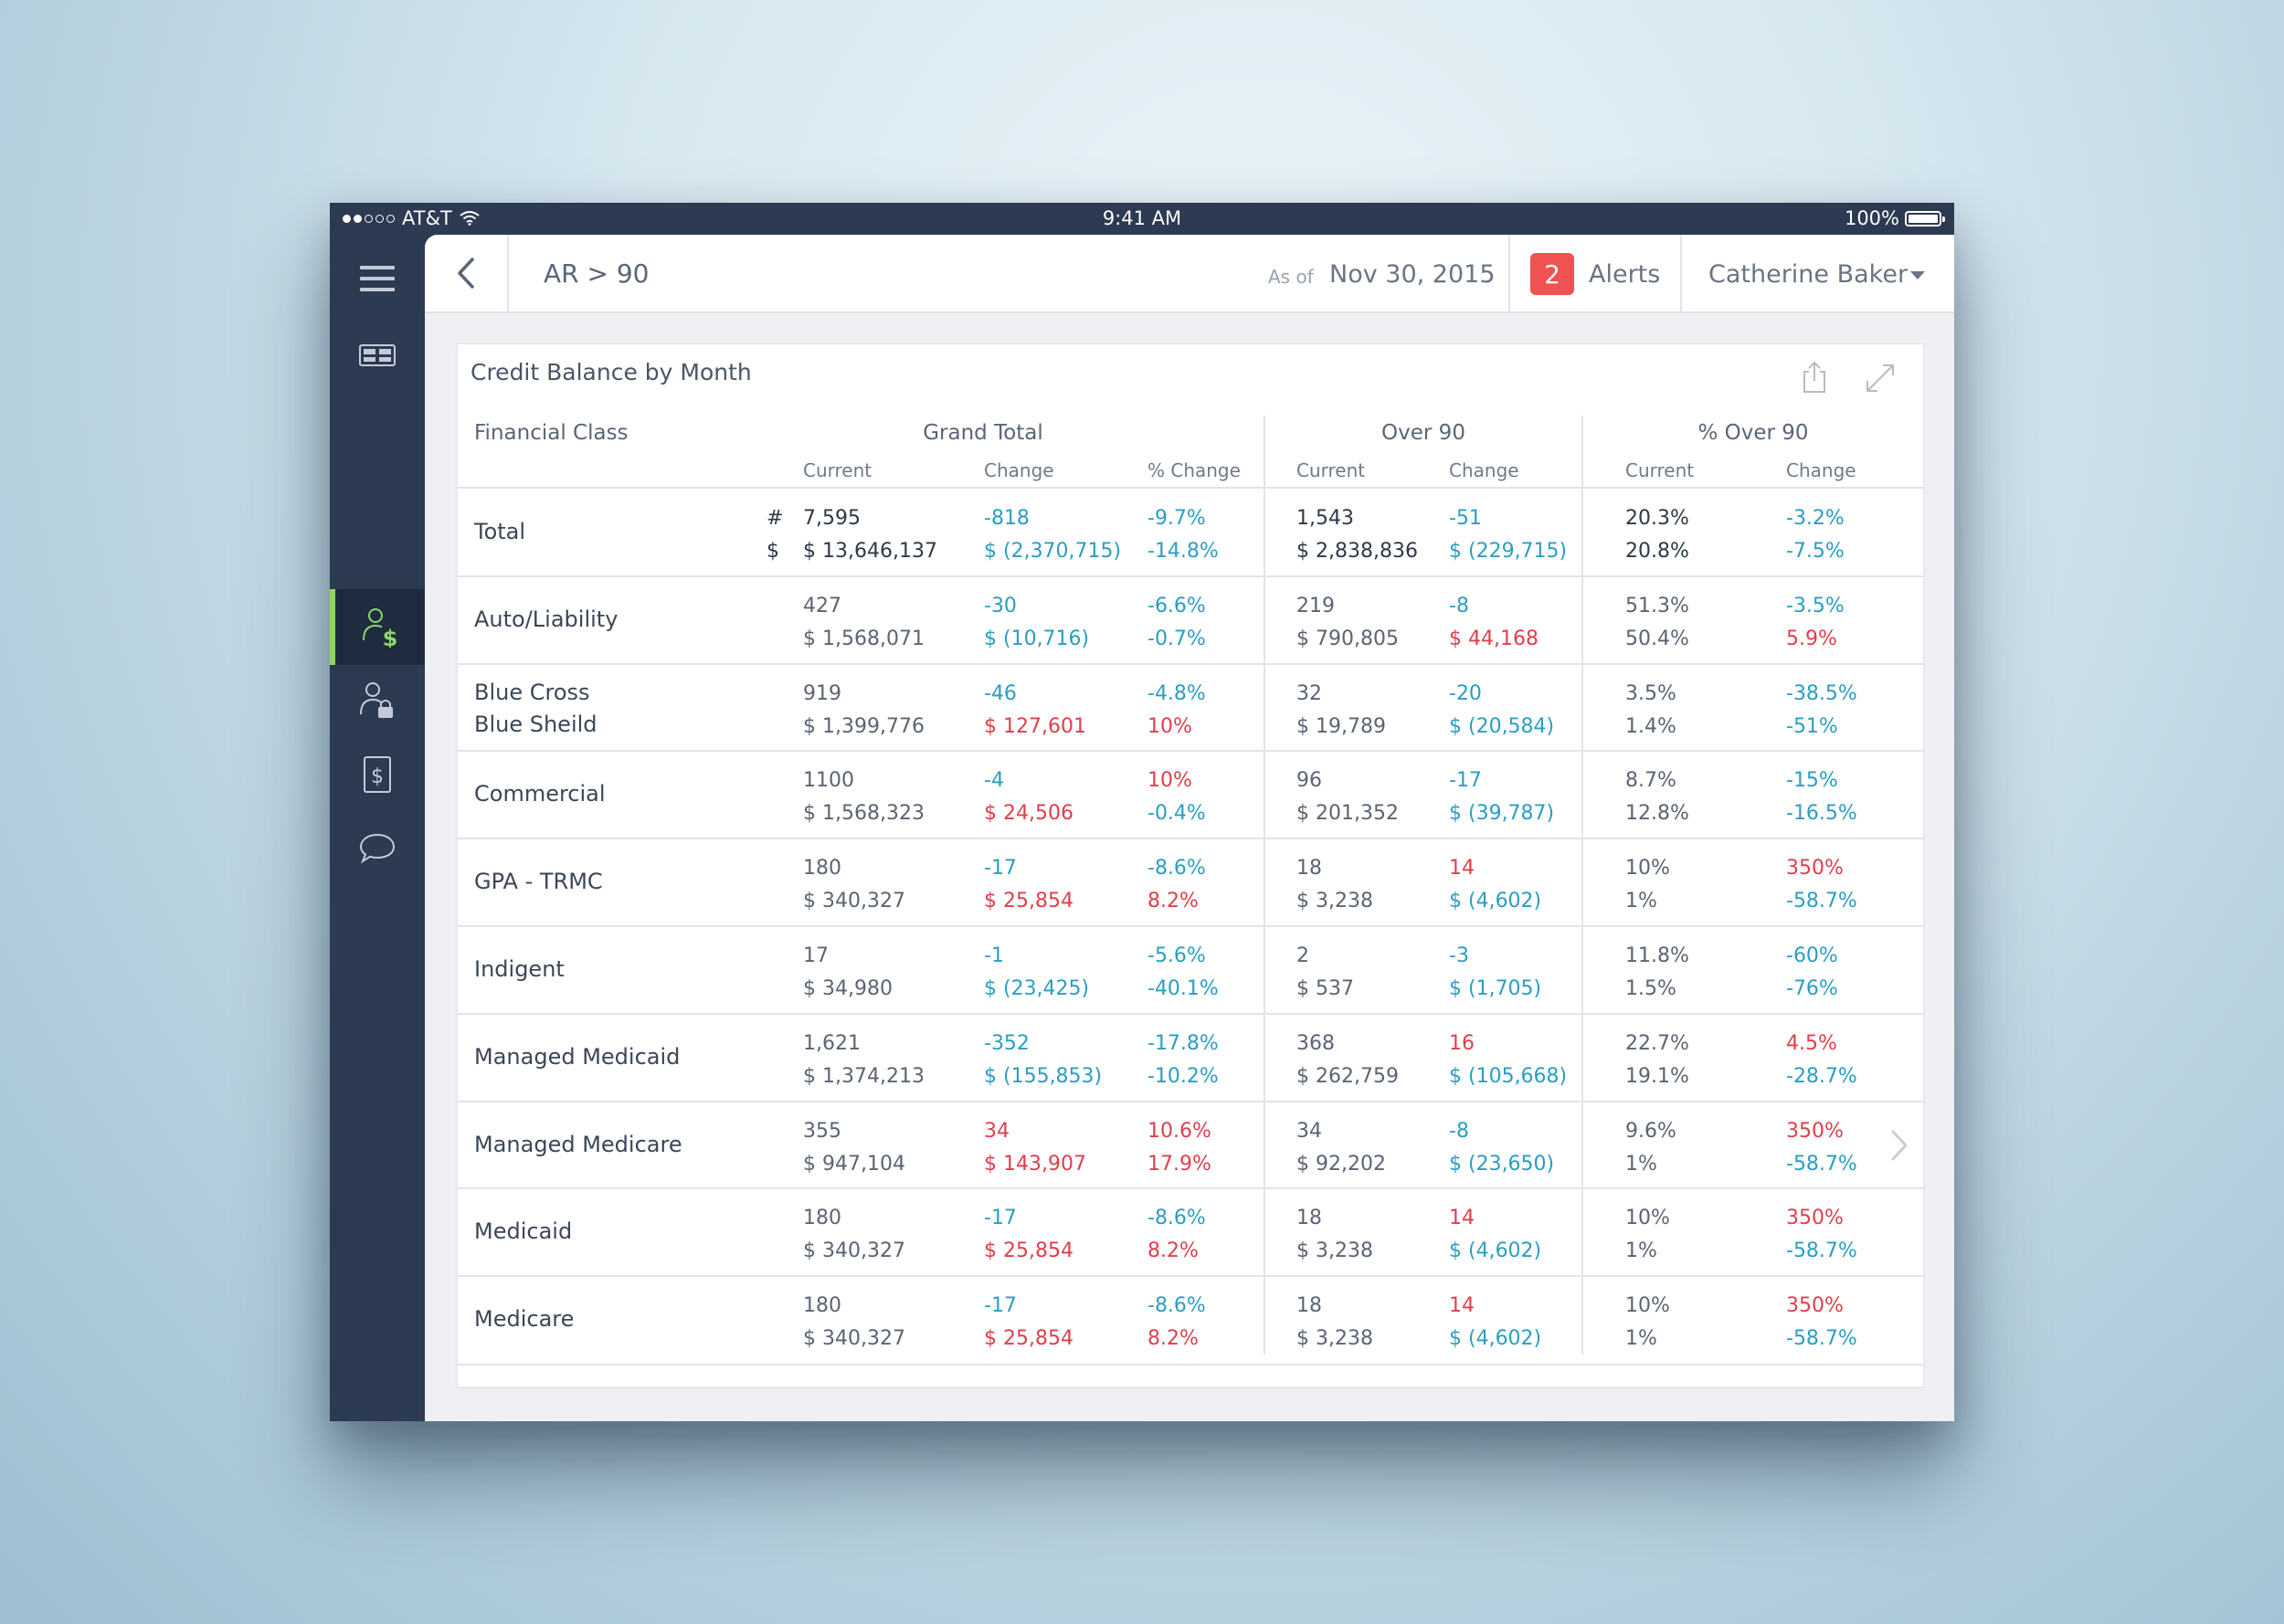 The width and height of the screenshot is (2284, 1624). What do you see at coordinates (848, 988) in the screenshot?
I see `cell-gt-current-amount: $ 34,980` at bounding box center [848, 988].